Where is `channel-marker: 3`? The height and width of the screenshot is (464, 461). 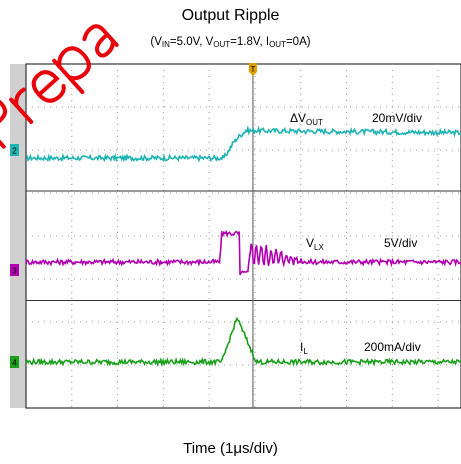
channel-marker: 3 is located at coordinates (14, 270).